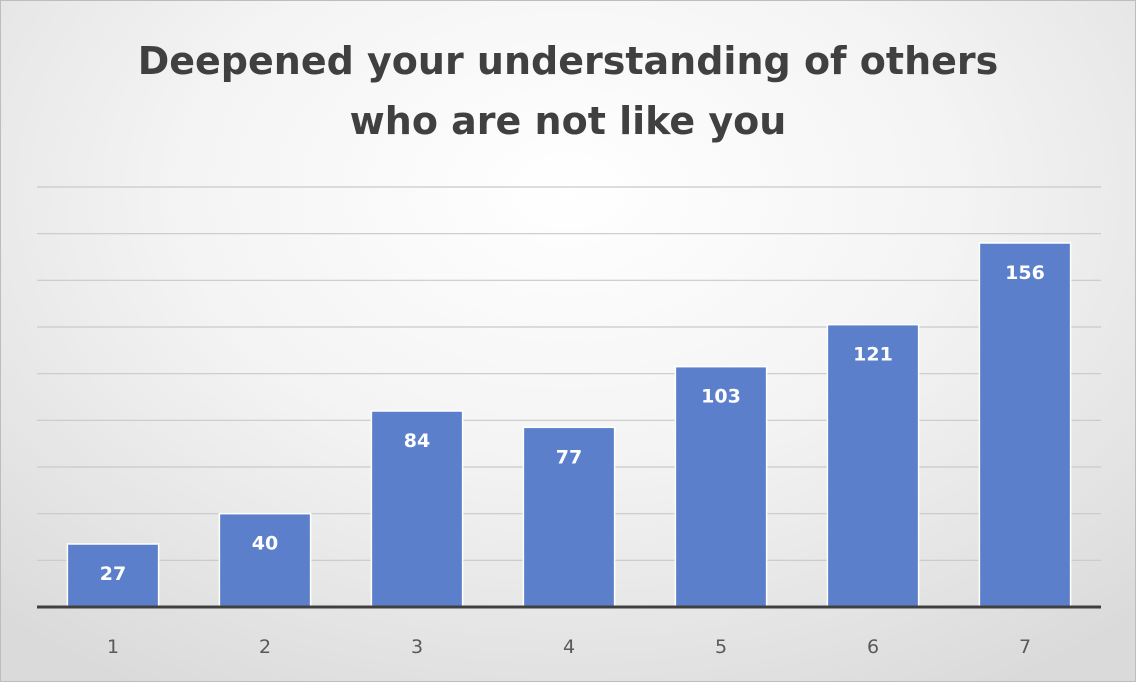  I want to click on chart-title-line-2: who are not like you, so click(568, 121).